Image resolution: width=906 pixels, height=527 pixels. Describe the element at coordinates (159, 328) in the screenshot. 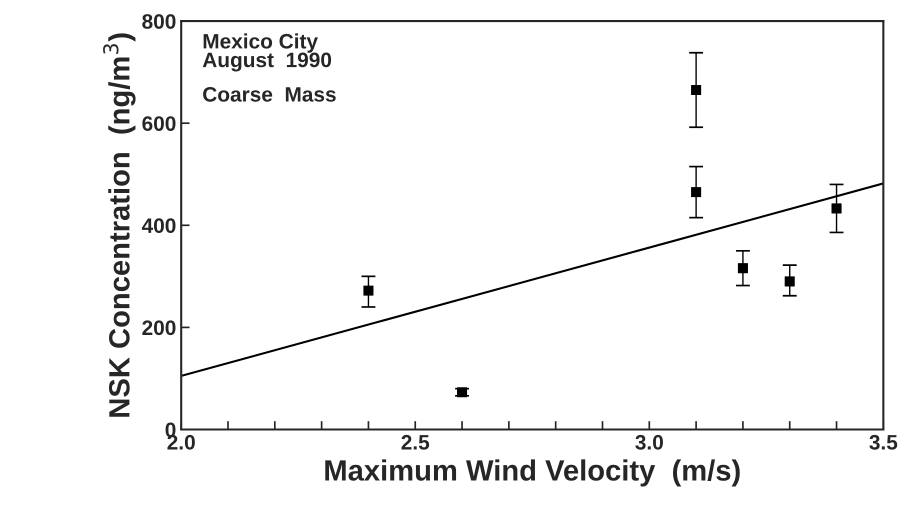

I see `y-tick-label: 200` at that location.